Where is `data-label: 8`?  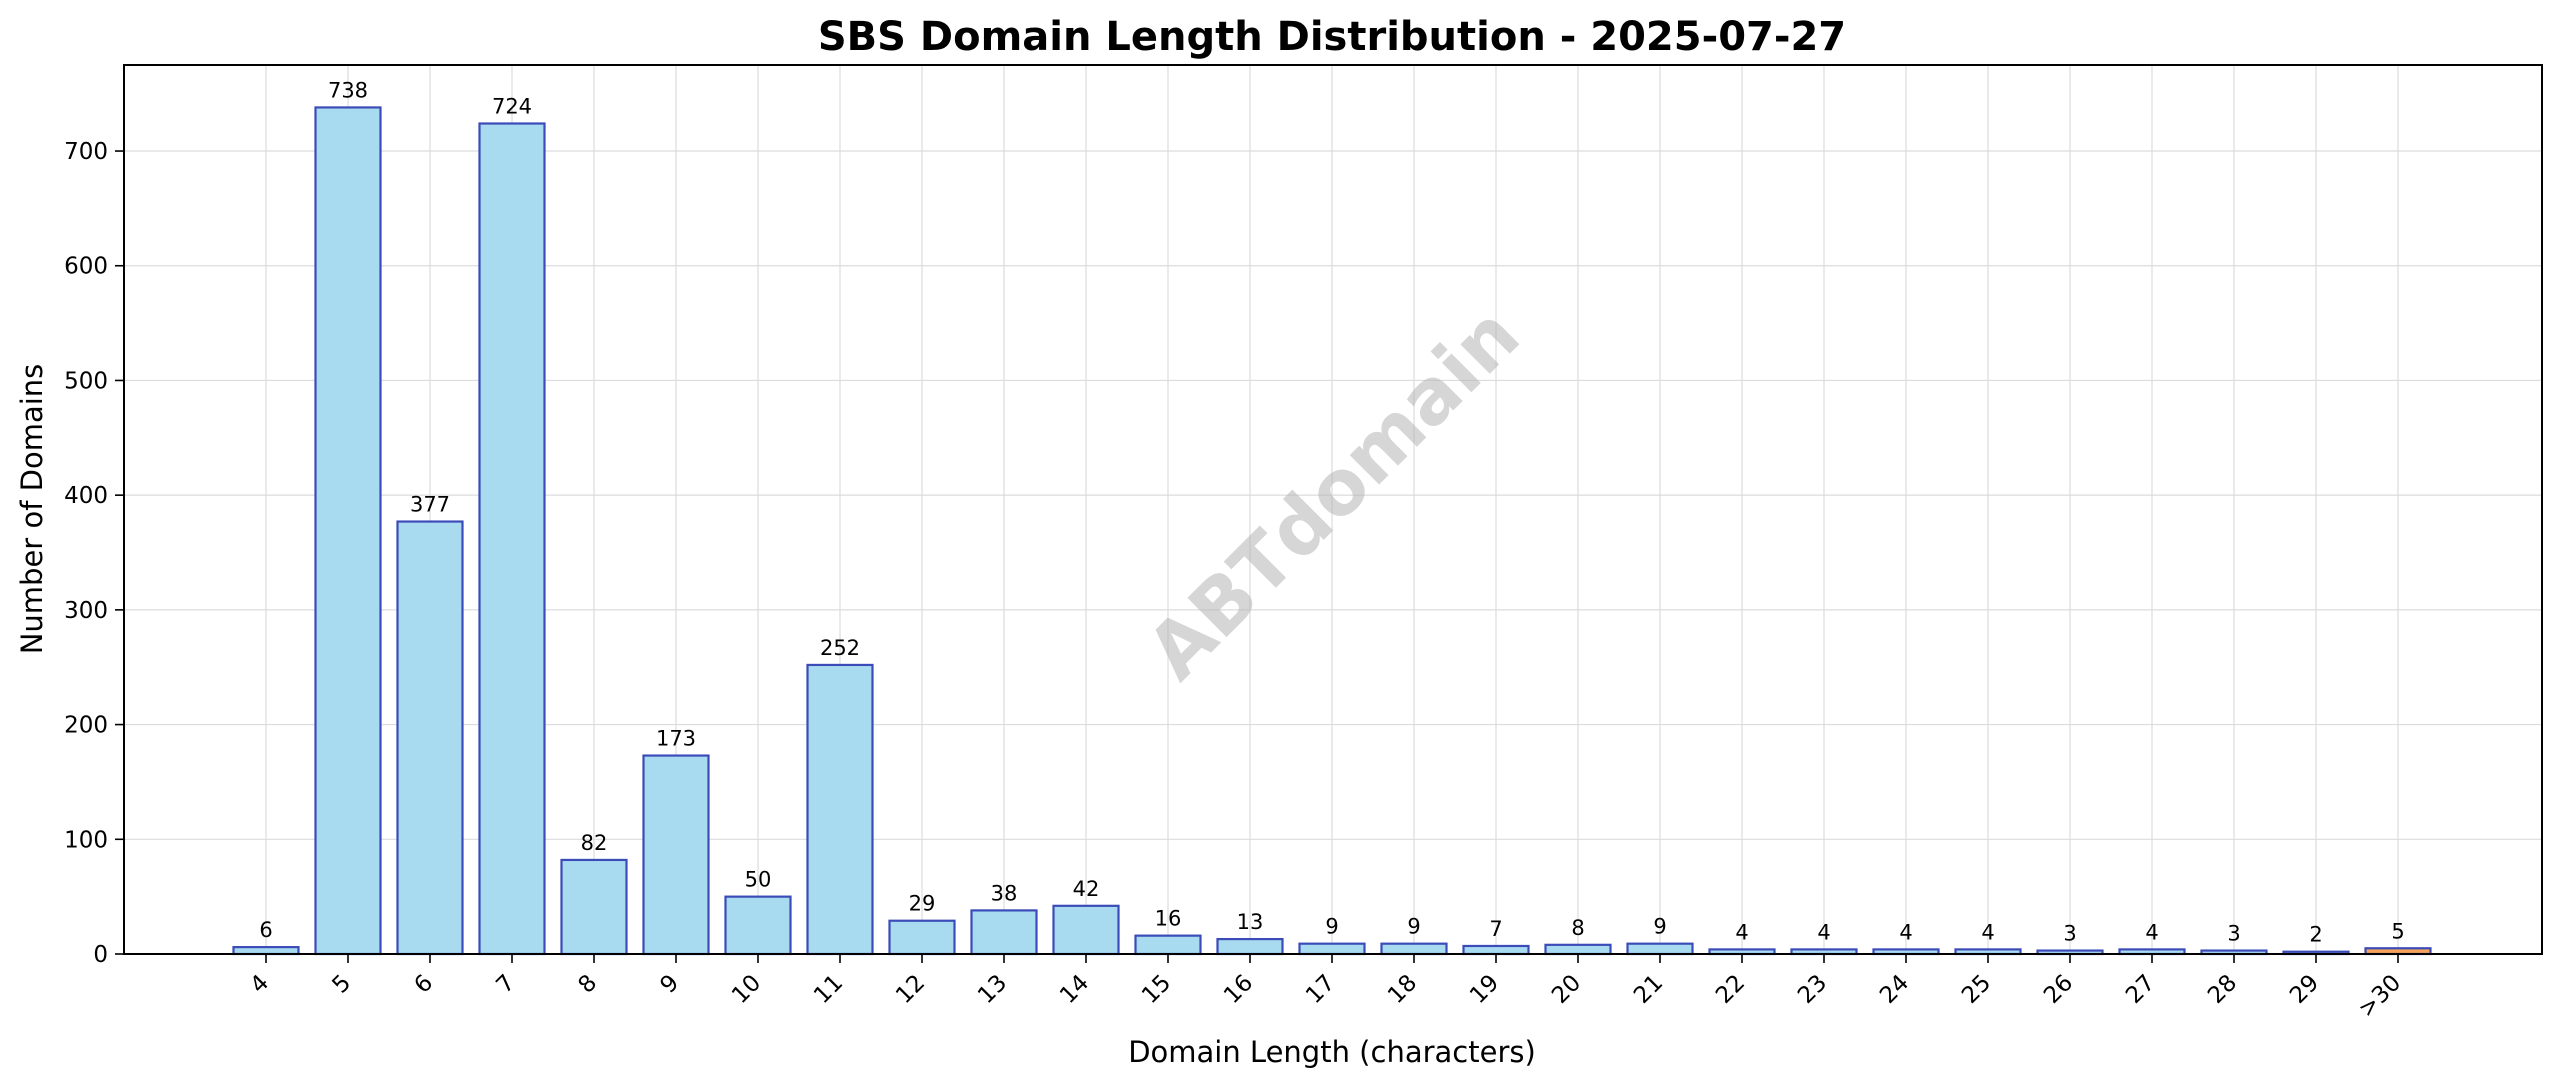 data-label: 8 is located at coordinates (1577, 928).